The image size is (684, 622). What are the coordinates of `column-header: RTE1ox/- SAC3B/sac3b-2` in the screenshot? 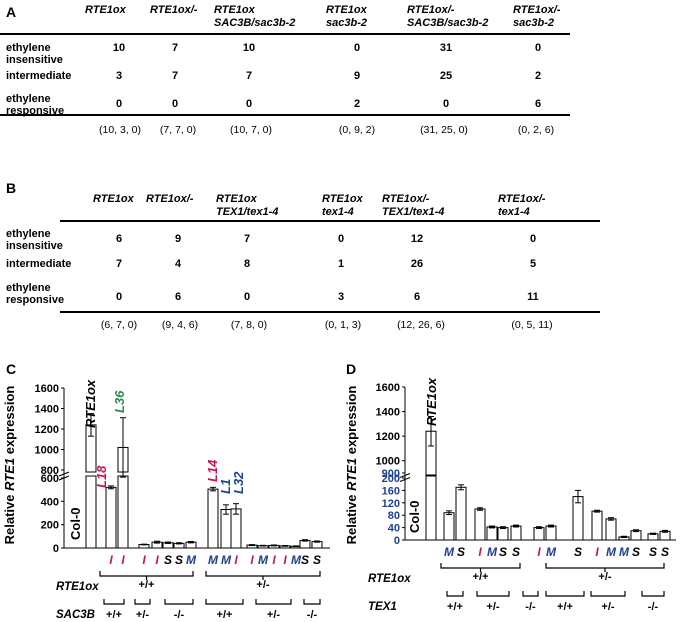 It's located at (448, 16).